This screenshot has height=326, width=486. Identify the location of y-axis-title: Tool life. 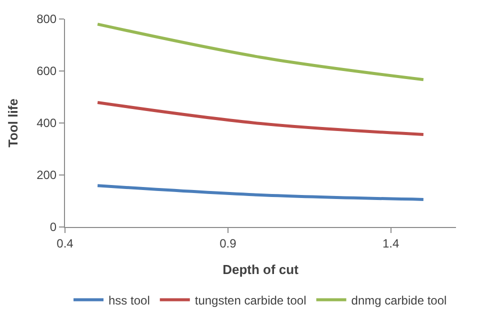
(13, 123).